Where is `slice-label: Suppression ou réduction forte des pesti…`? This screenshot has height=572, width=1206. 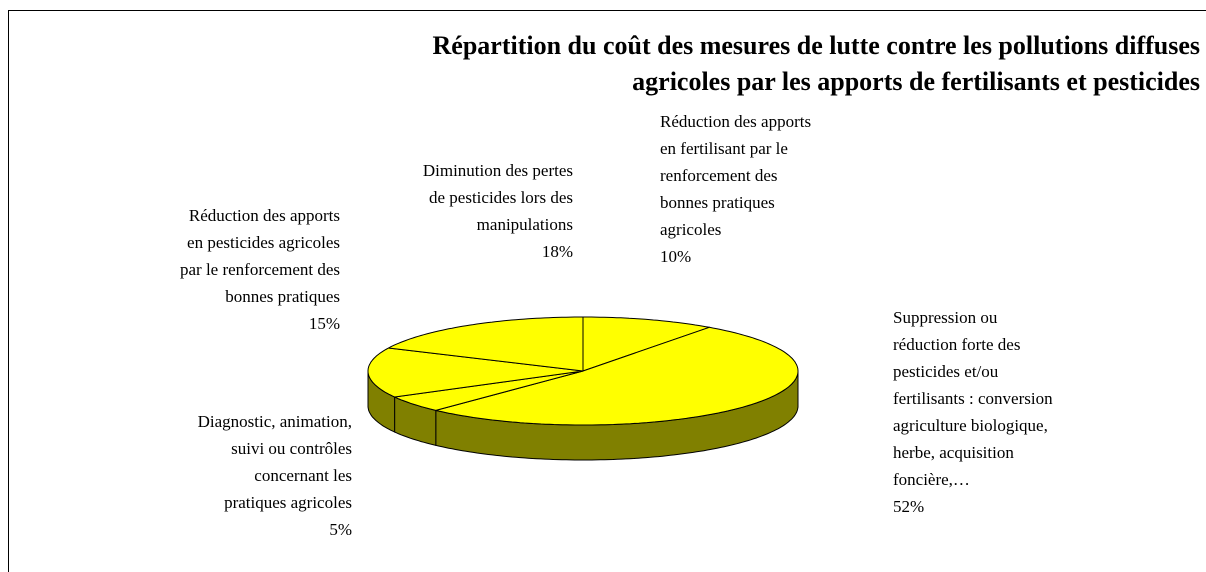 slice-label: Suppression ou réduction forte des pesti… is located at coordinates (973, 412).